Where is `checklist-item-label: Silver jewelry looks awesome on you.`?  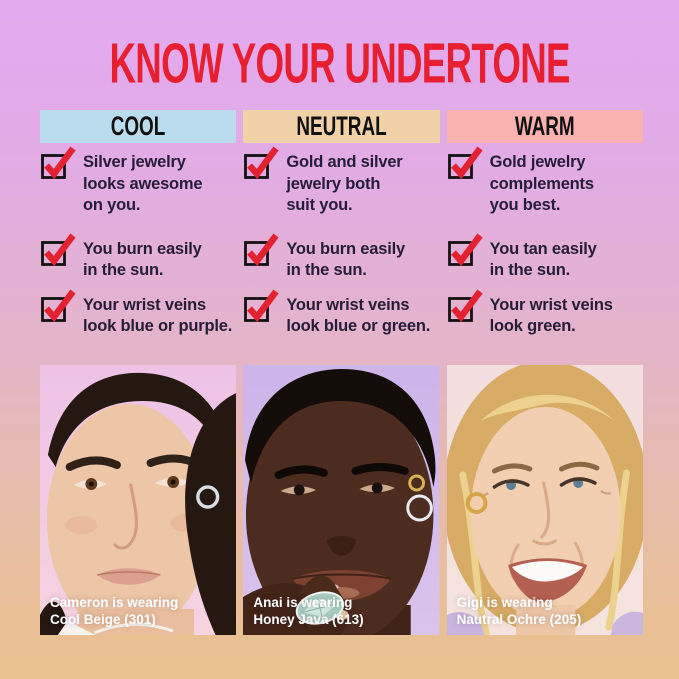 checklist-item-label: Silver jewelry looks awesome on you. is located at coordinates (143, 183).